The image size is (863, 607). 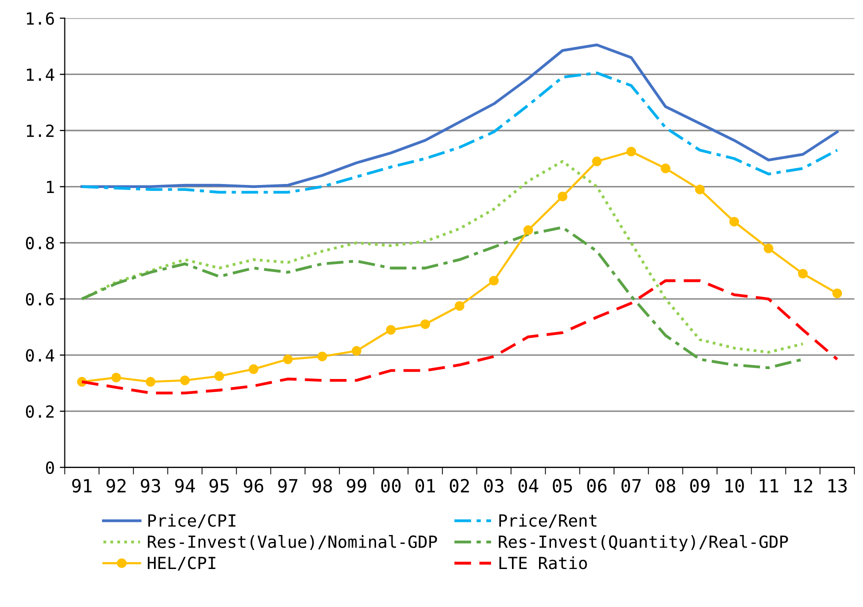 What do you see at coordinates (597, 485) in the screenshot?
I see `x-tick-label: 06` at bounding box center [597, 485].